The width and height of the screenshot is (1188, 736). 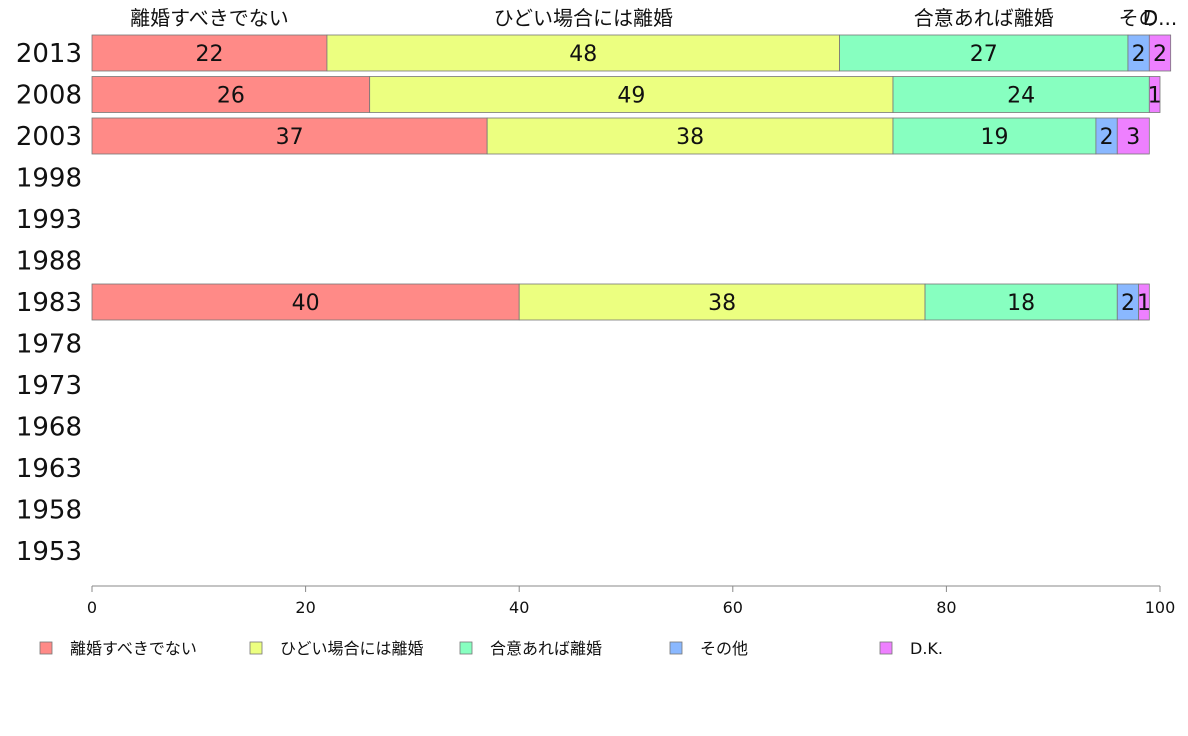 I want to click on data-label-2013-series-4: 2, so click(x=1160, y=54).